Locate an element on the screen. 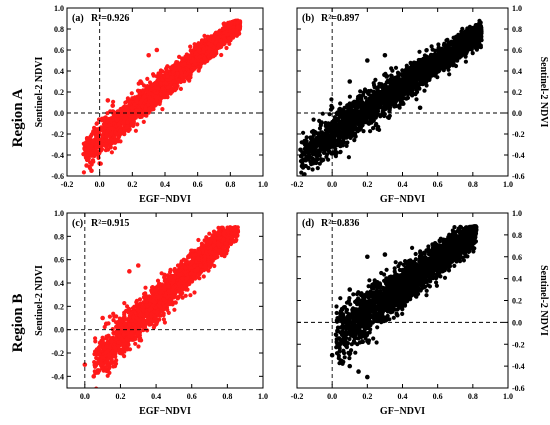 The width and height of the screenshot is (550, 425). y-tick-label: -0.6 is located at coordinates (57, 176).